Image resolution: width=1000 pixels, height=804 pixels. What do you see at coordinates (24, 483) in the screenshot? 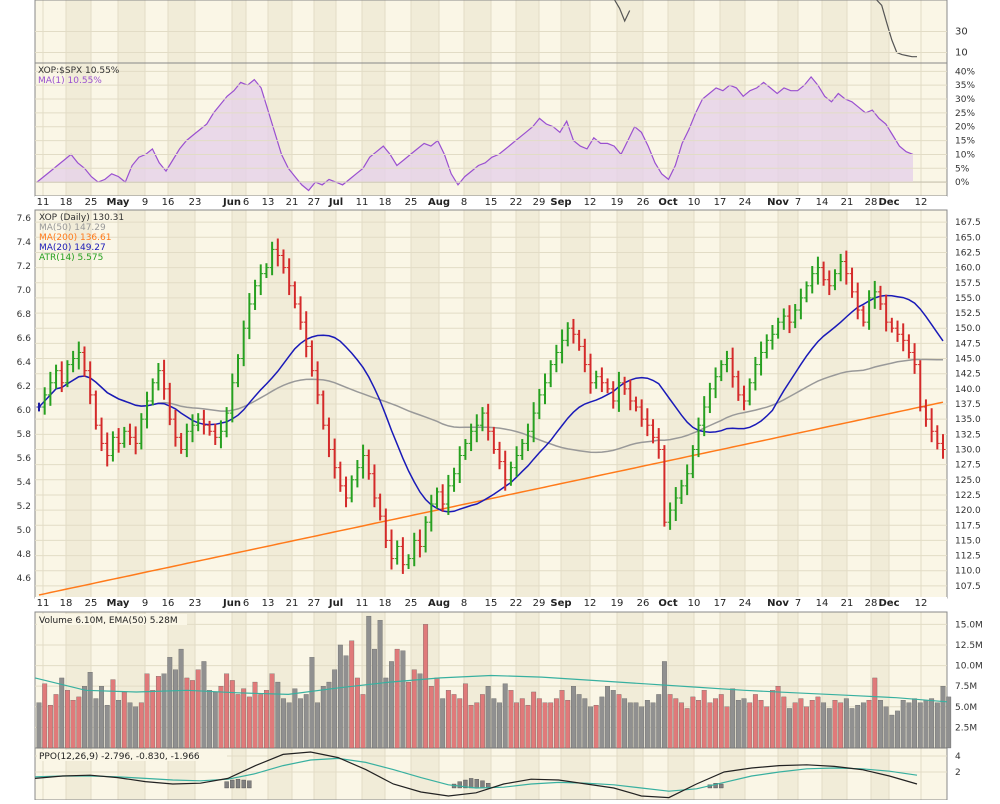
I see `price-left-tick: 5.4` at bounding box center [24, 483].